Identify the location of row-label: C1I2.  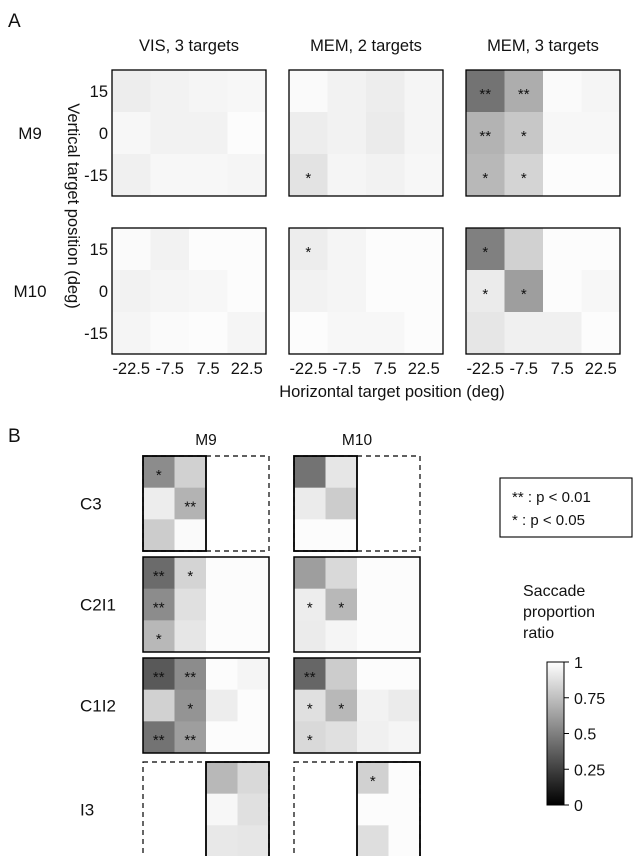
(98, 706).